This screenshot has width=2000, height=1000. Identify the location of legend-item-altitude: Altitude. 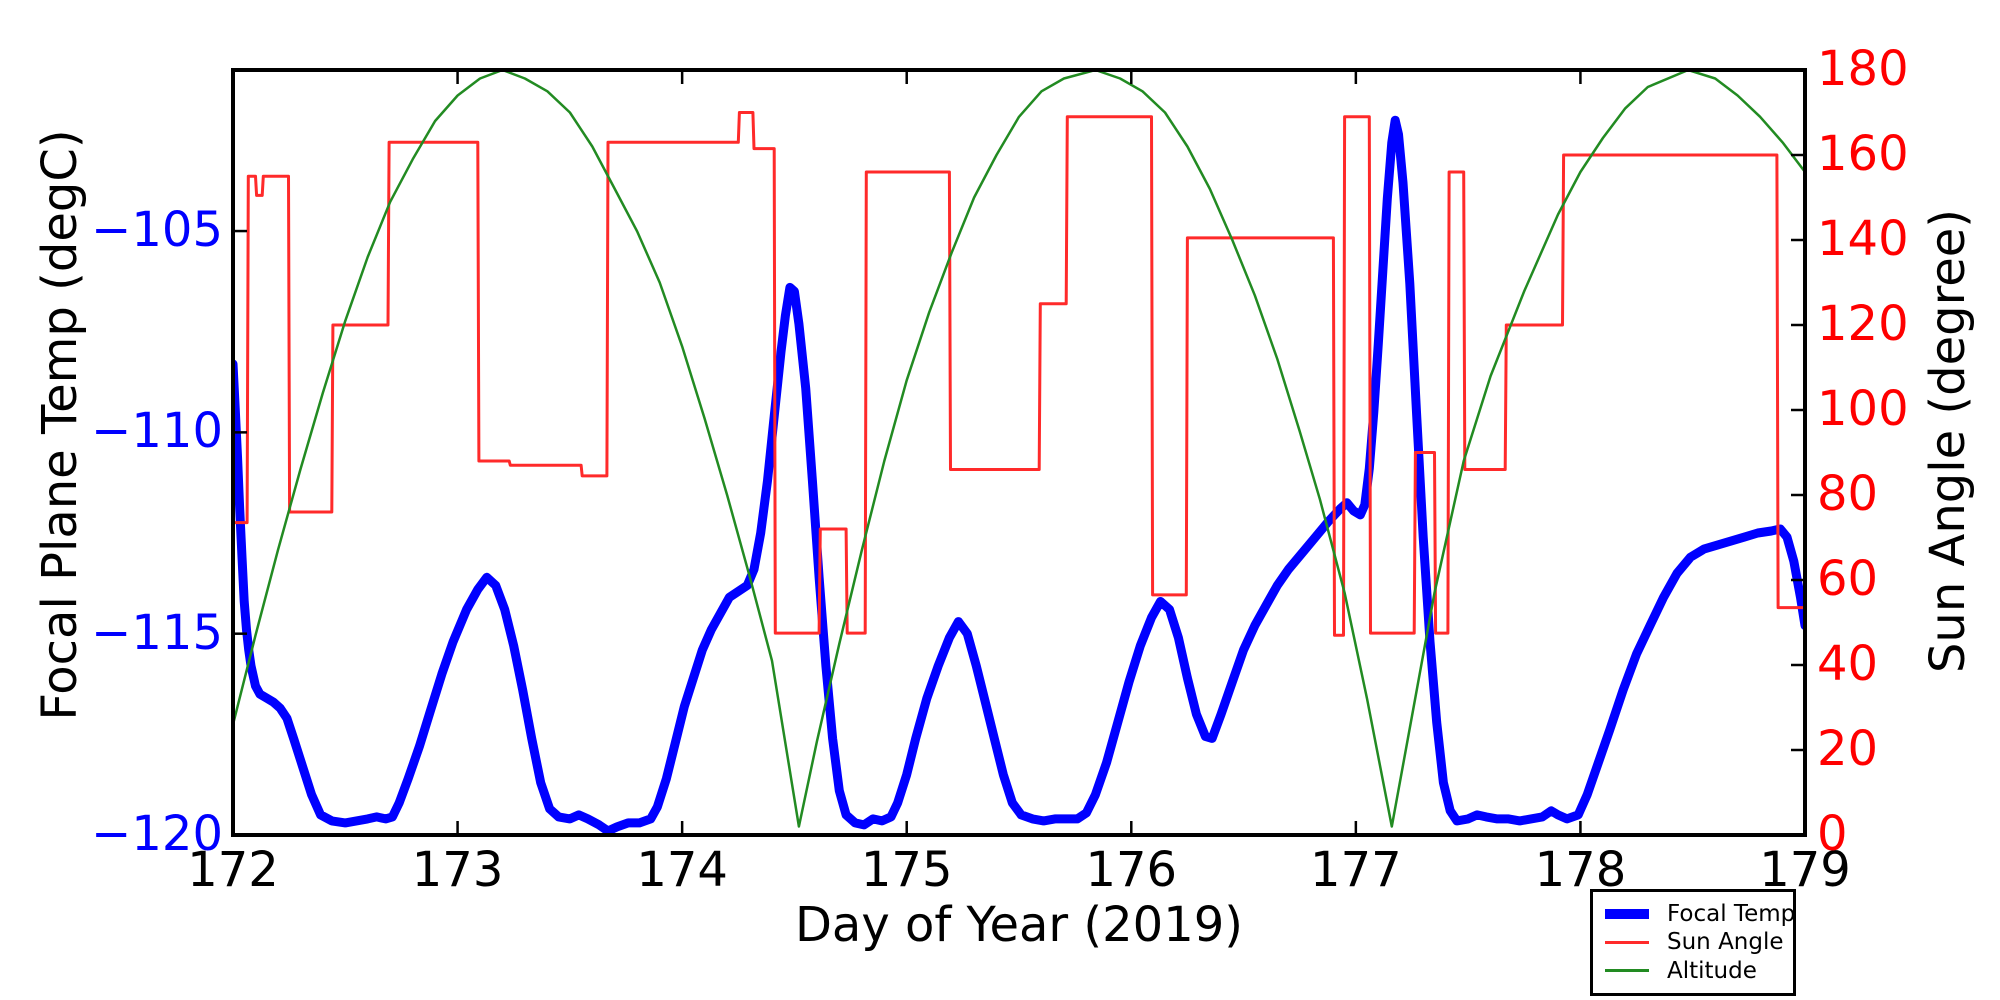
(1691, 971).